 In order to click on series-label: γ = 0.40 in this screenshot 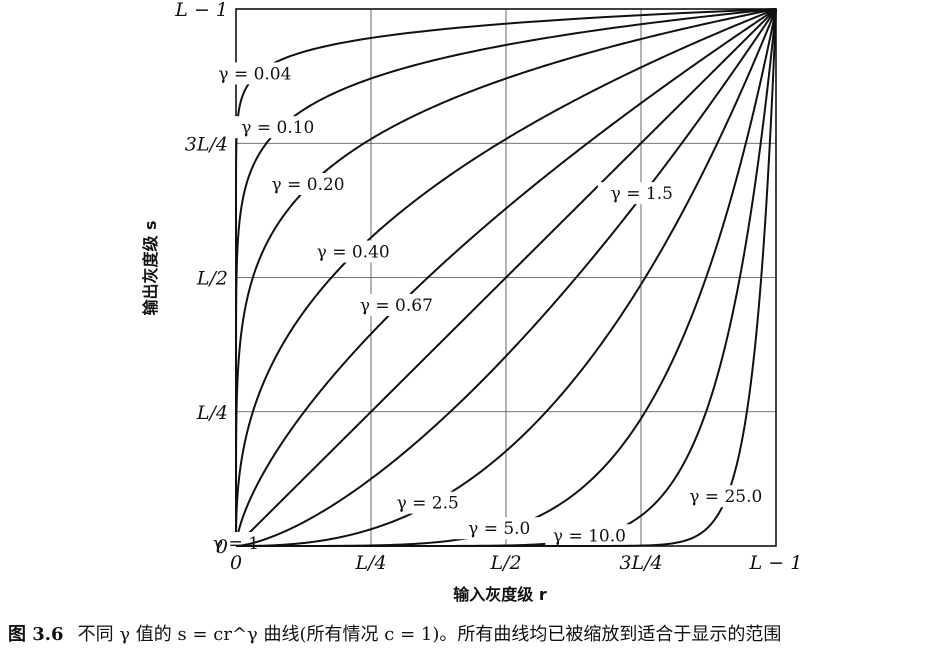, I will do `click(353, 253)`.